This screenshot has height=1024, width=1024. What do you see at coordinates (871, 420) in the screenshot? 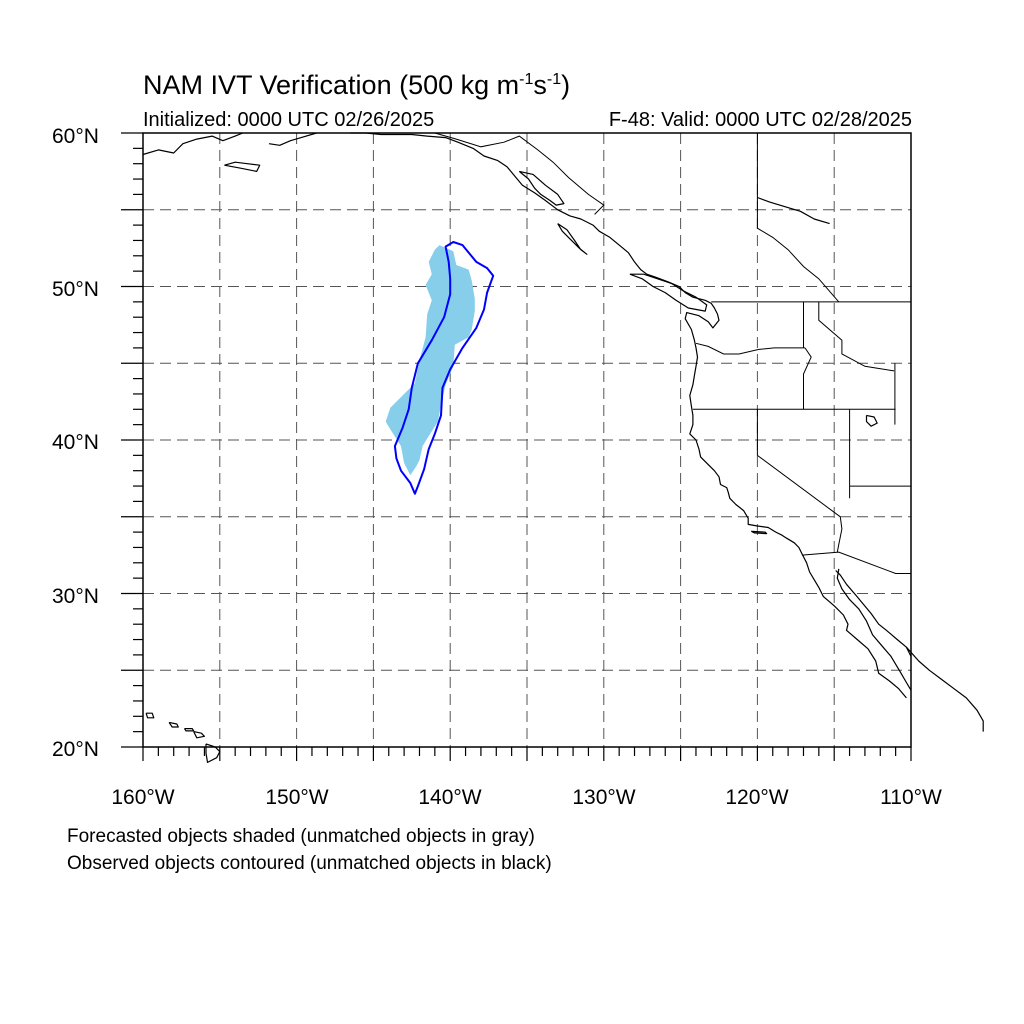
I see `great-salt-lake` at bounding box center [871, 420].